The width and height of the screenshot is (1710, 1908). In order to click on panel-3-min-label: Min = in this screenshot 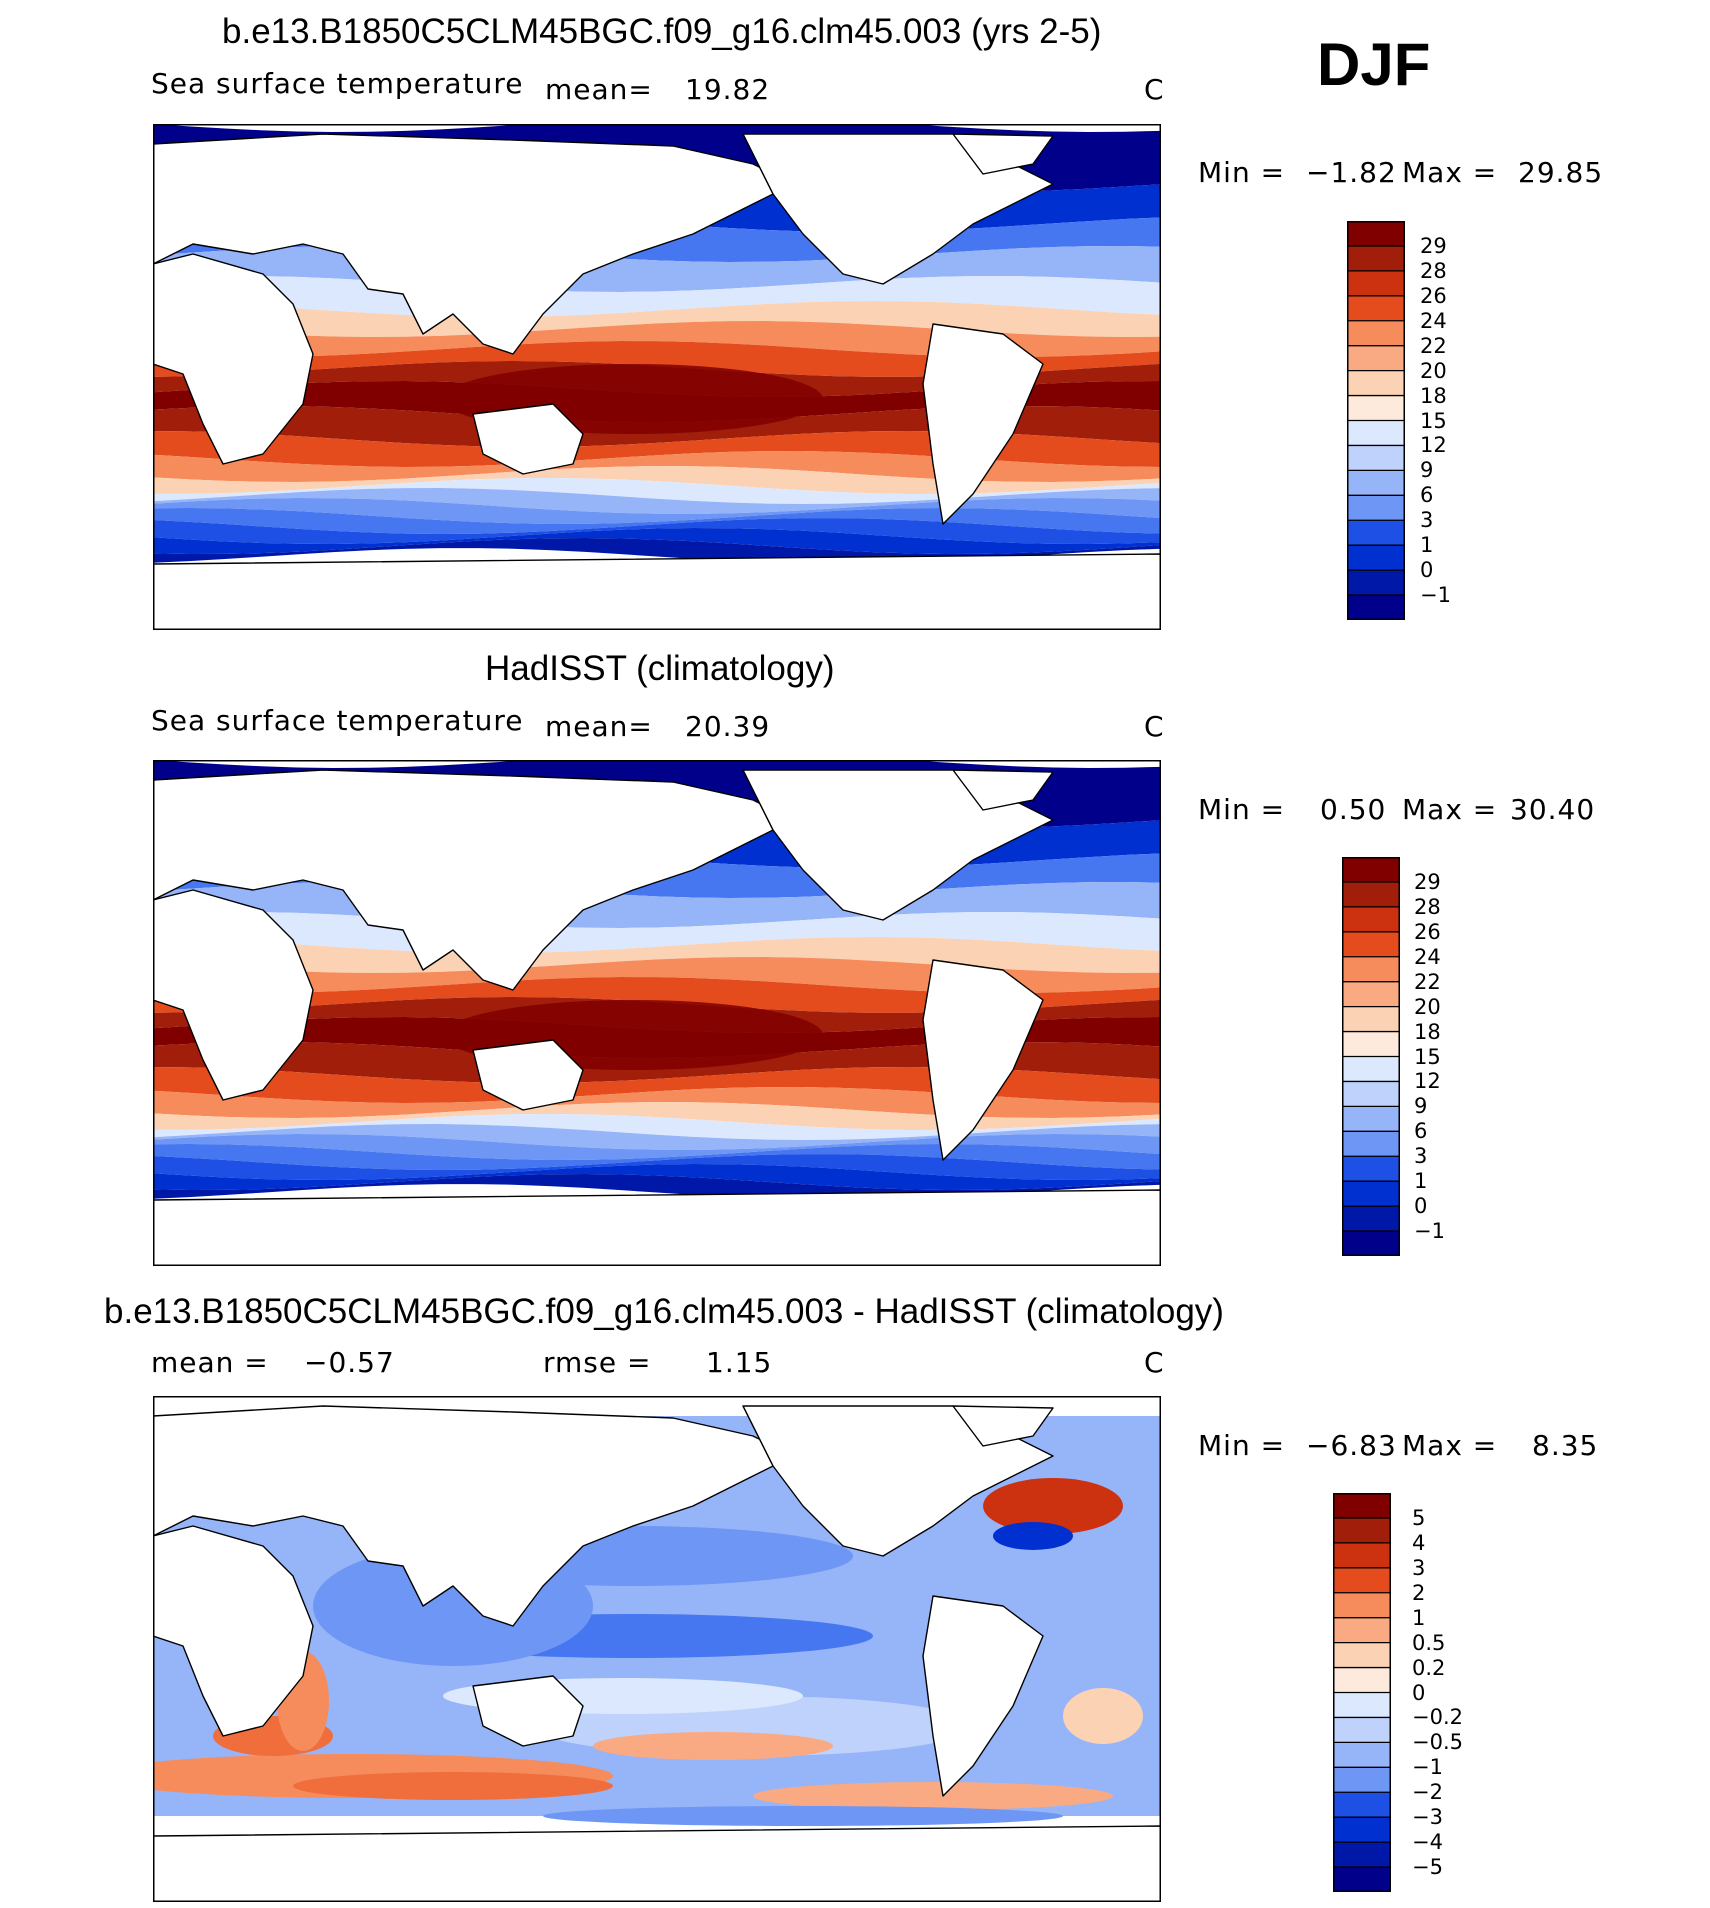, I will do `click(1242, 1445)`.